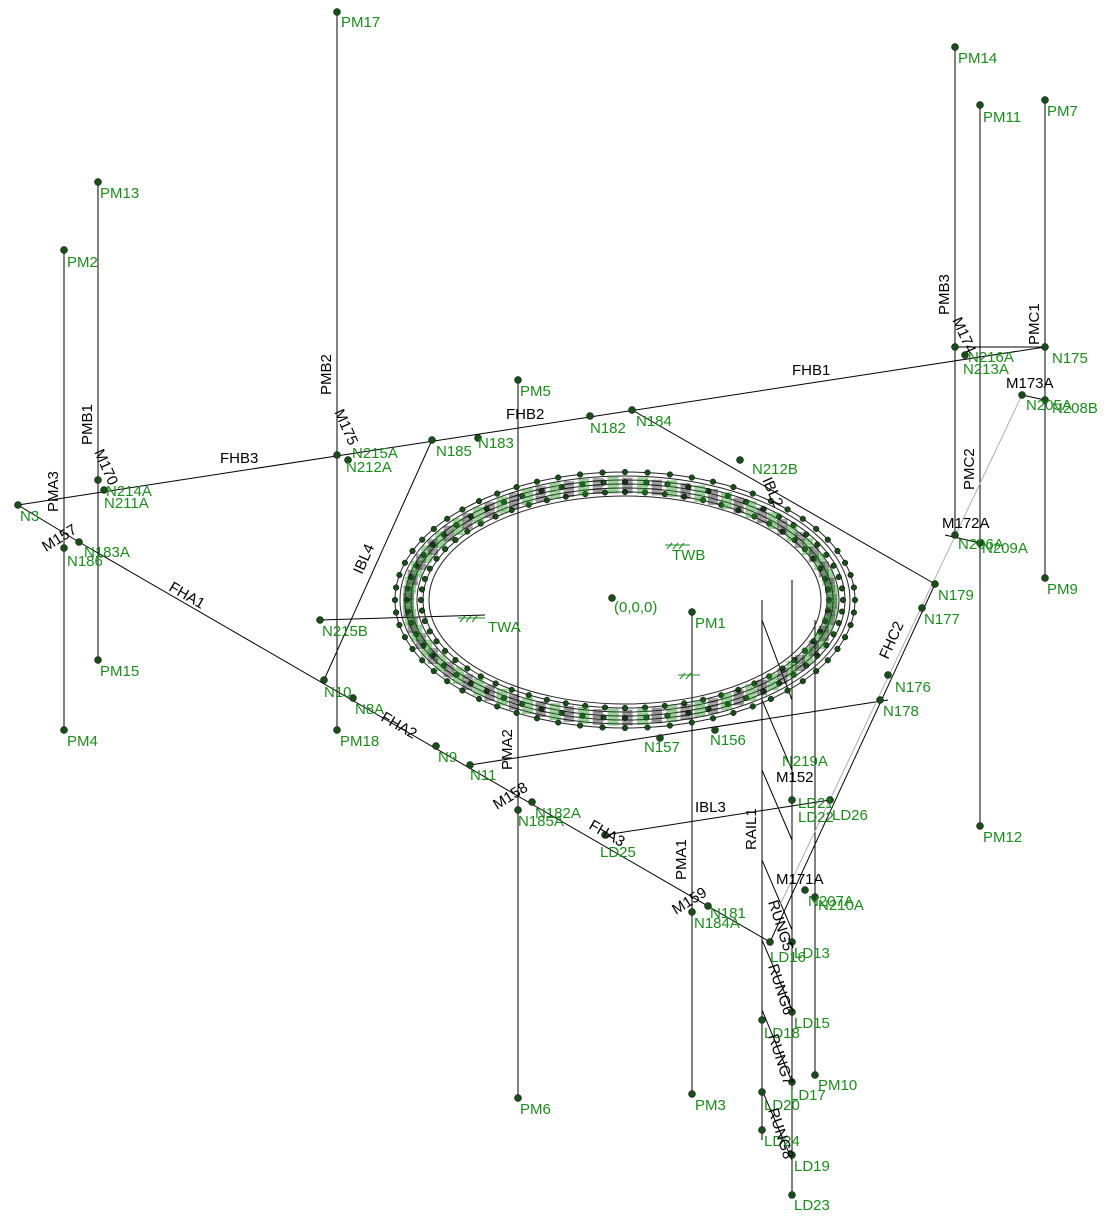 This screenshot has height=1217, width=1104. What do you see at coordinates (805, 890) in the screenshot?
I see `node-N207A` at bounding box center [805, 890].